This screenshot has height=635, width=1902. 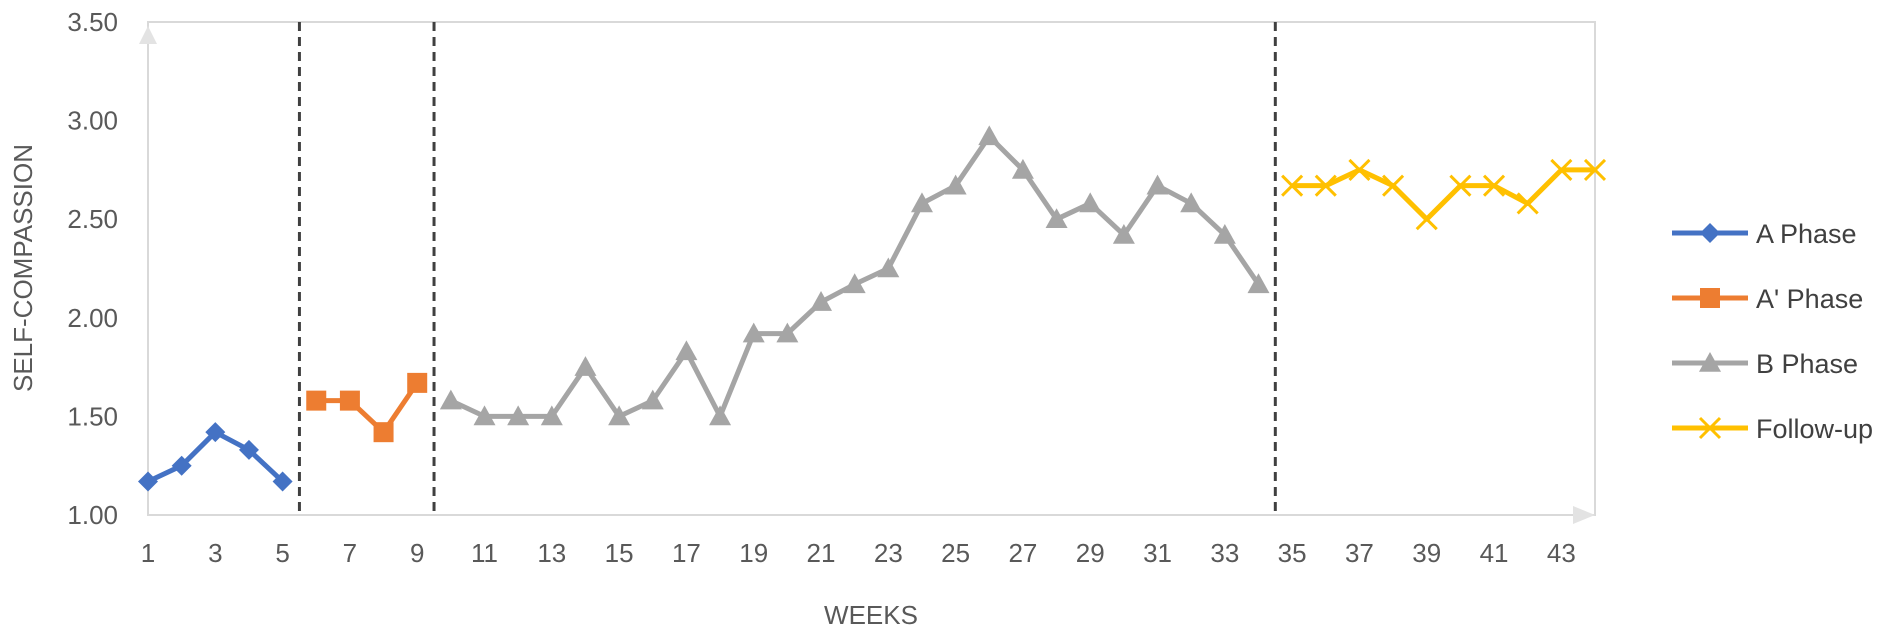 What do you see at coordinates (551, 553) in the screenshot?
I see `x-tick-label: 13` at bounding box center [551, 553].